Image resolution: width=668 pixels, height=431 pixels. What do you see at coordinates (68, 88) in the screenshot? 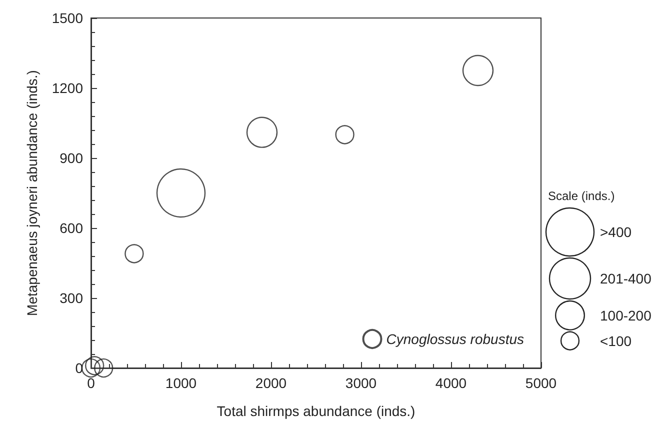
I see `y-tick-label: 1200` at bounding box center [68, 88].